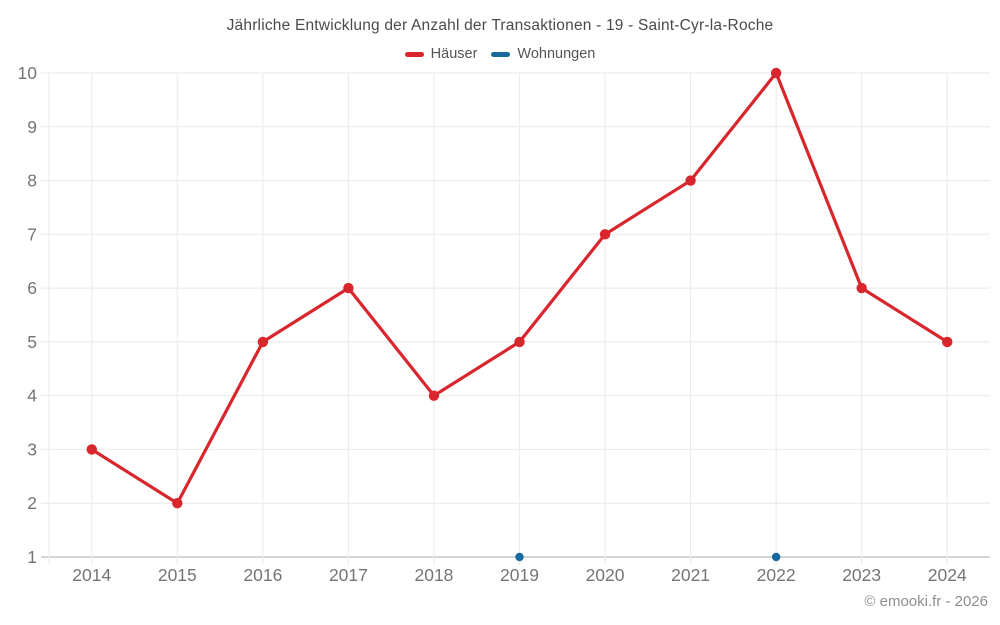 This screenshot has width=1000, height=625. I want to click on legend-item-wohnungen: Wohnungen, so click(543, 54).